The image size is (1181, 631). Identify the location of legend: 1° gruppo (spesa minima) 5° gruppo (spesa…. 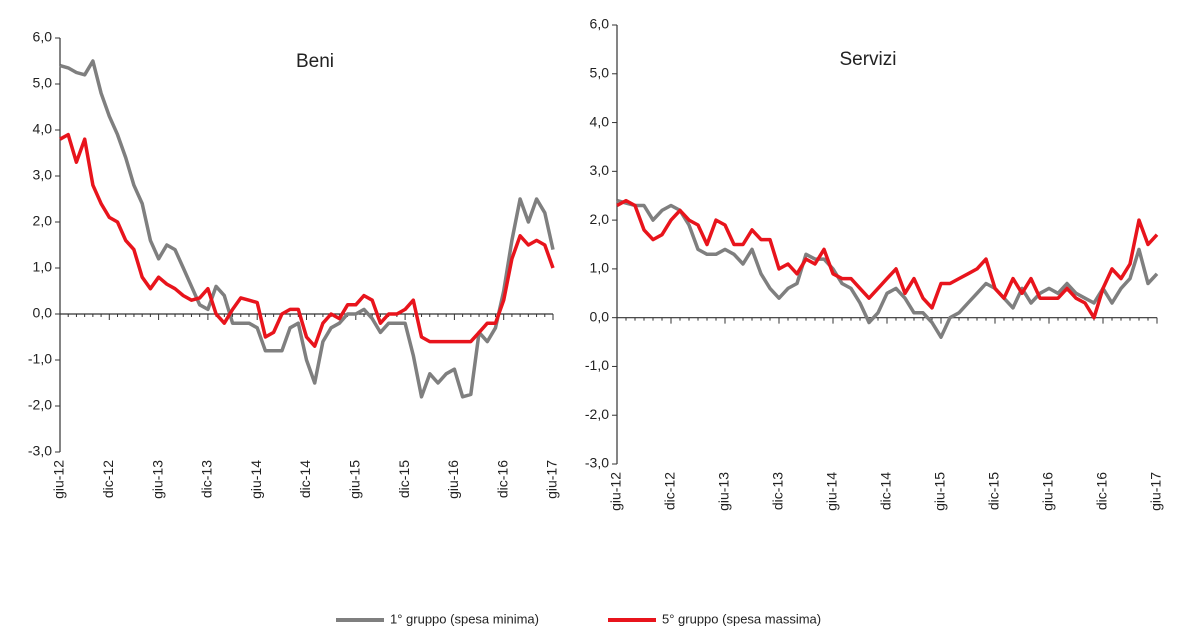
(578, 618).